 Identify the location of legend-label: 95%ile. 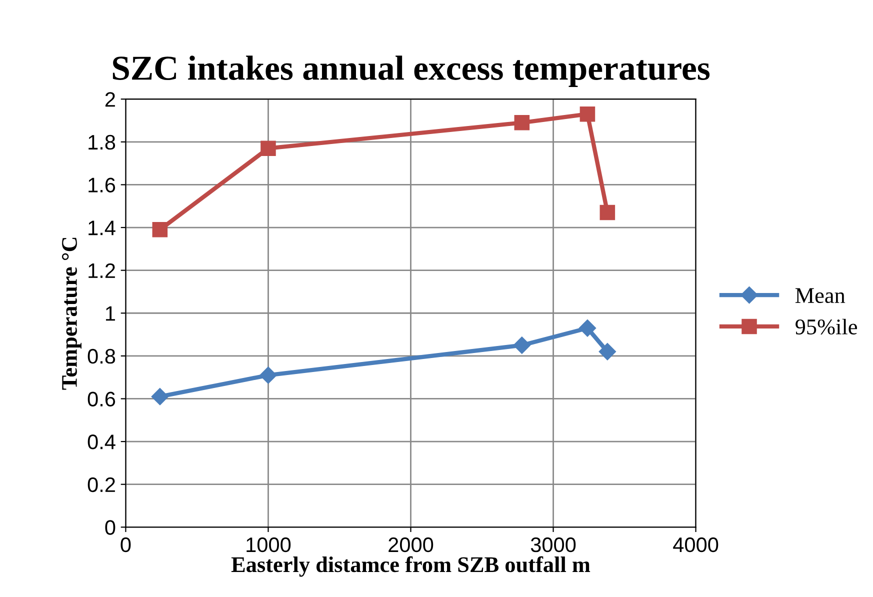
(826, 326).